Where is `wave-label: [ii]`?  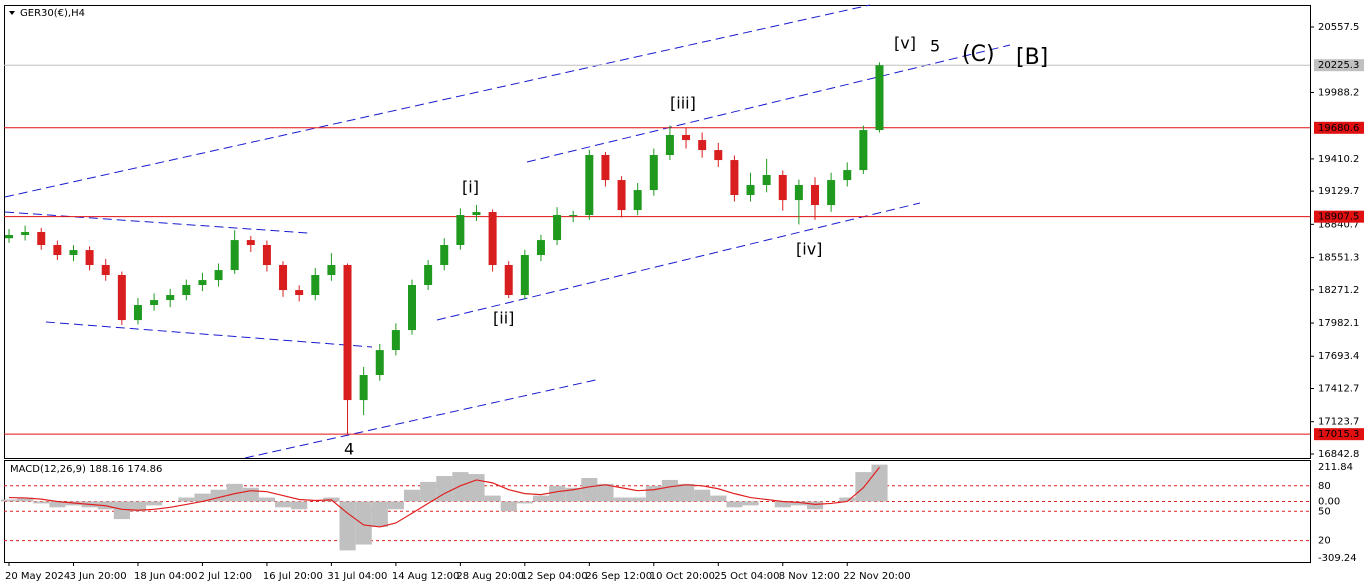 wave-label: [ii] is located at coordinates (503, 318).